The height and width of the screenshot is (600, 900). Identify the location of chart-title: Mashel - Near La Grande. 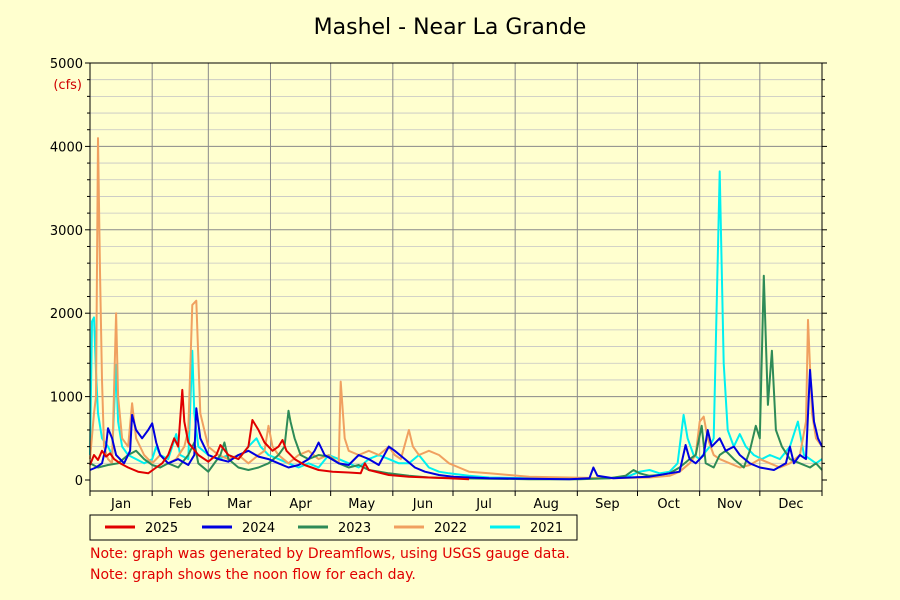
(450, 27).